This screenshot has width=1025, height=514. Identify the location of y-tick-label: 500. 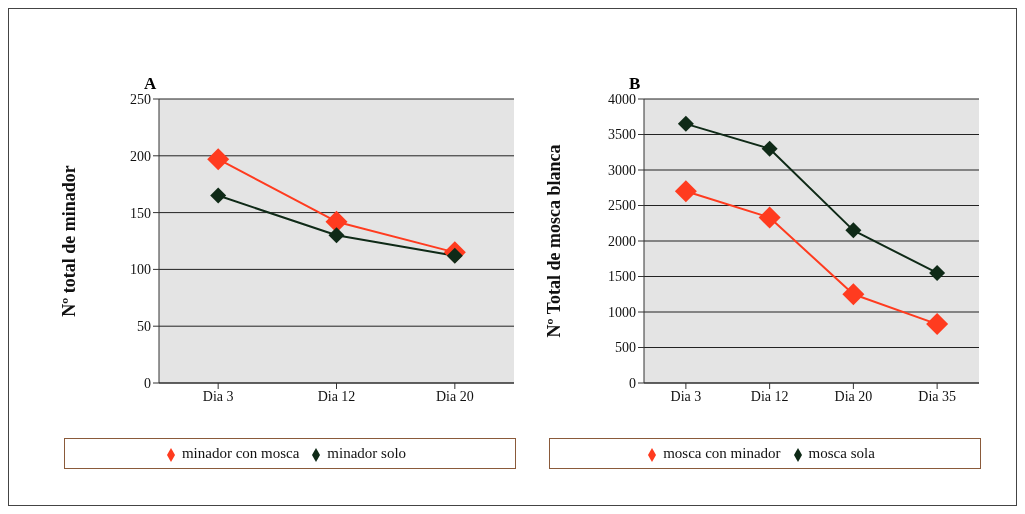
(625, 348).